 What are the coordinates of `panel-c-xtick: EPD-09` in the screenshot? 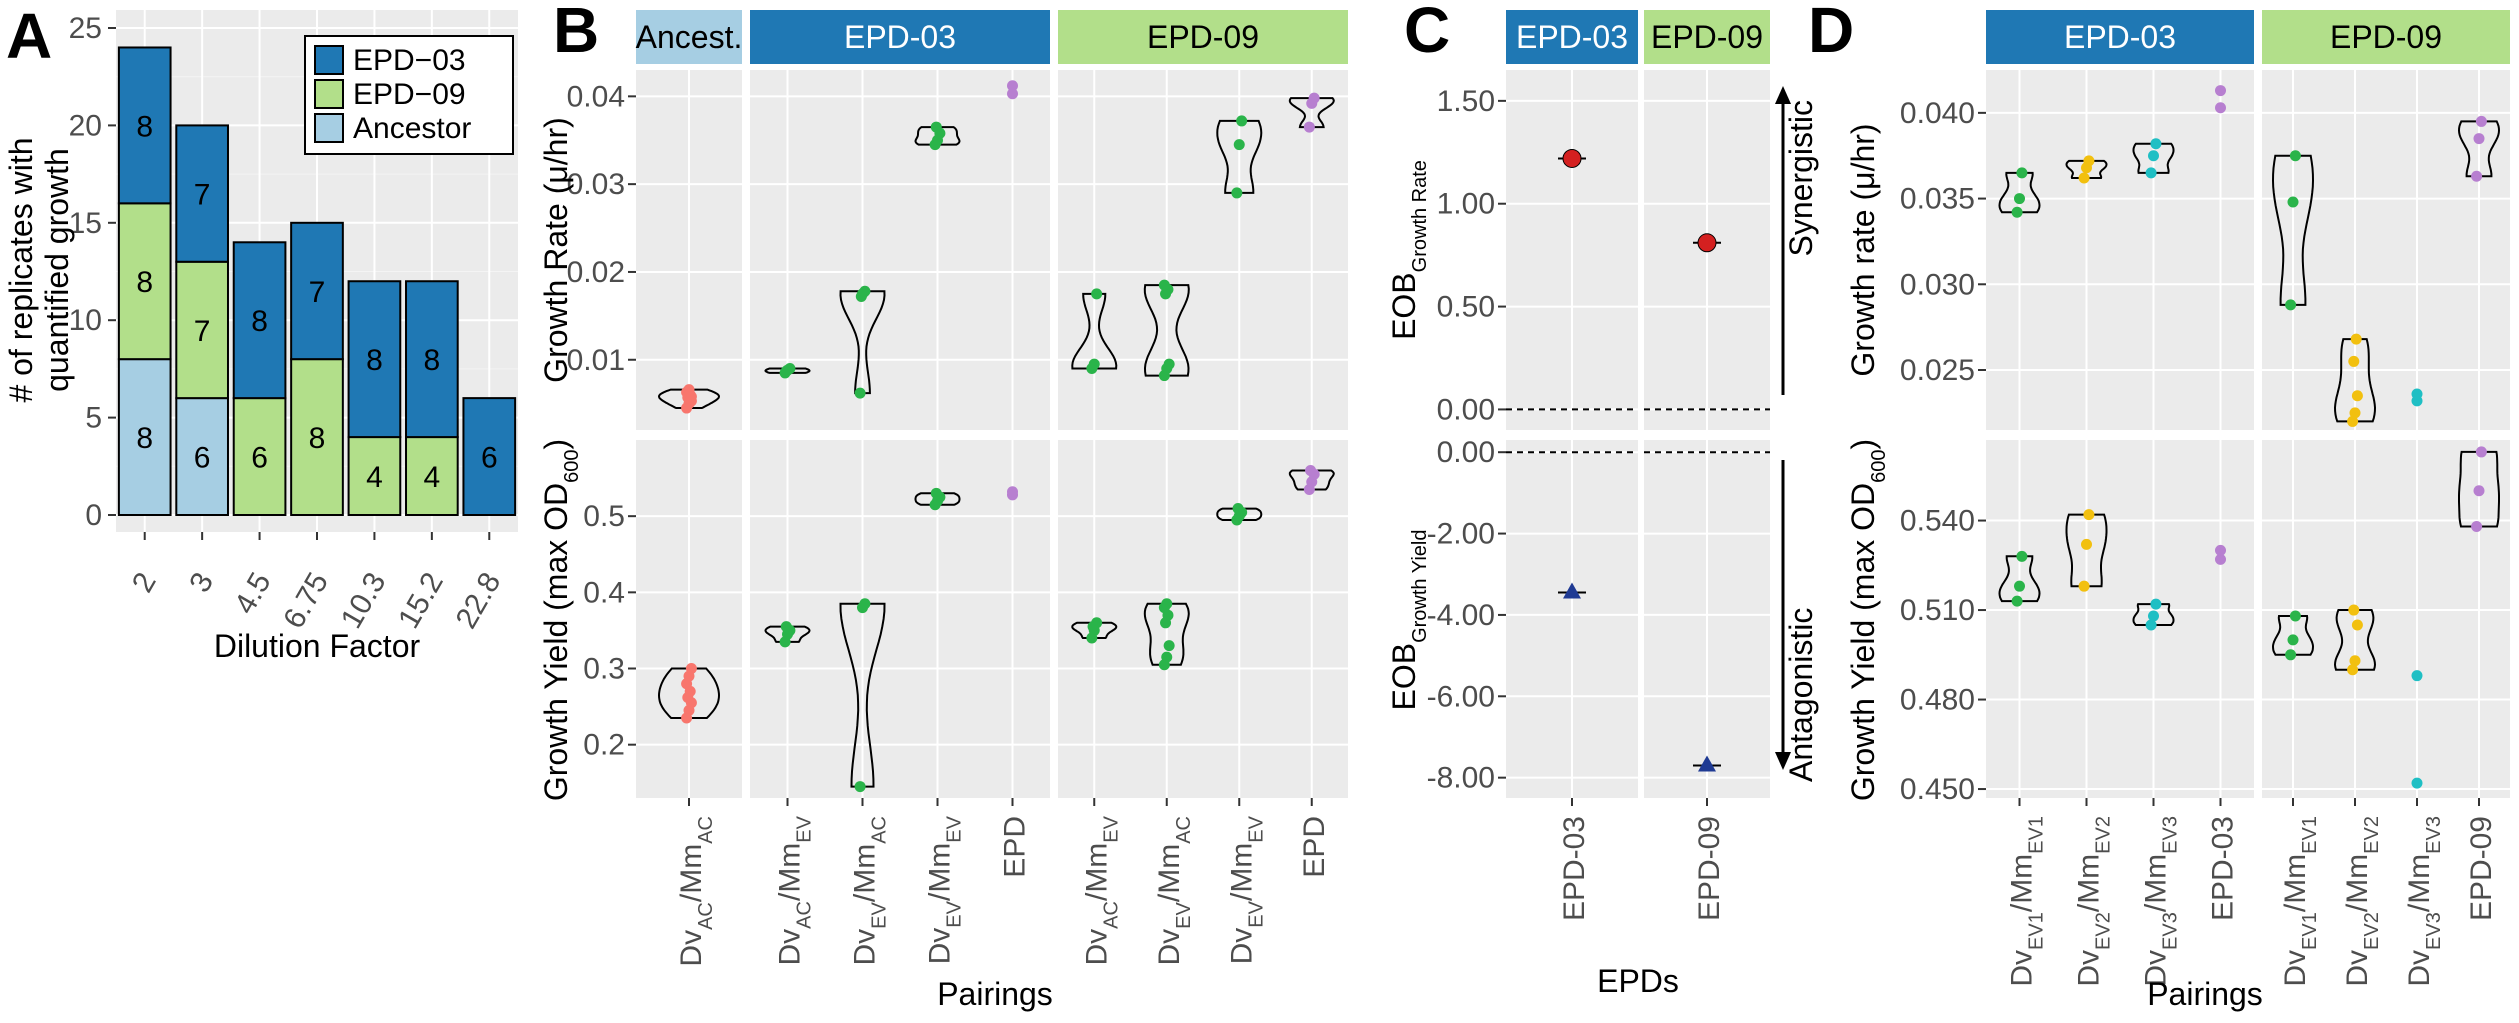 It's located at (1709, 868).